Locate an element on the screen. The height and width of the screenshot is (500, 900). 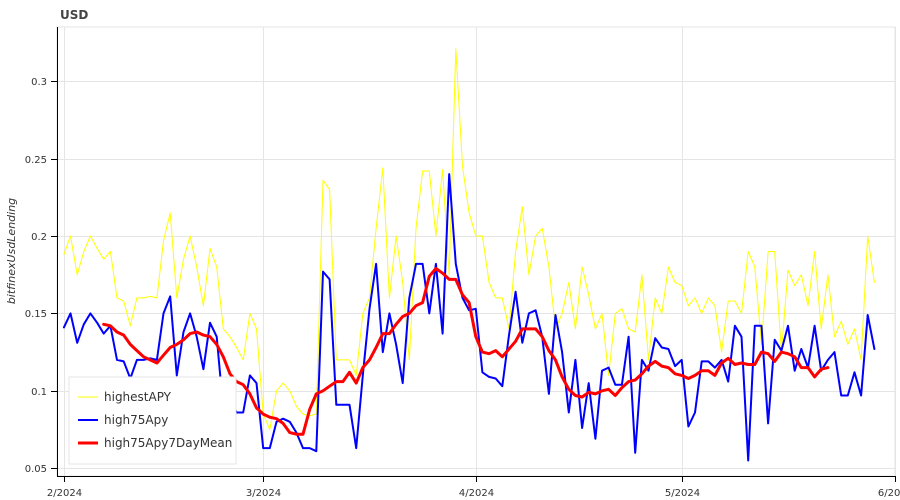
y-tick-label: 0.05 is located at coordinates (36, 469).